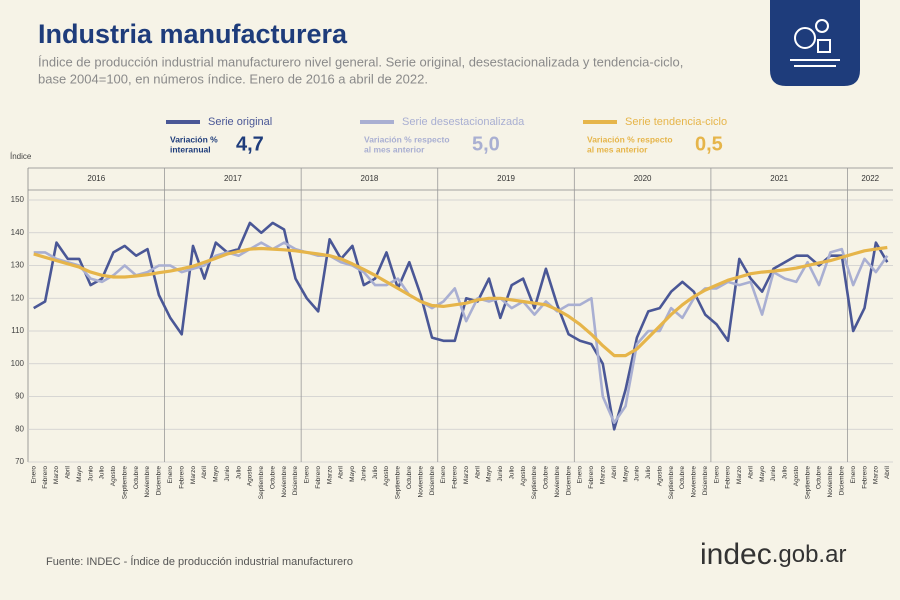 The height and width of the screenshot is (600, 900). What do you see at coordinates (18, 199) in the screenshot?
I see `y-tick-label: 150` at bounding box center [18, 199].